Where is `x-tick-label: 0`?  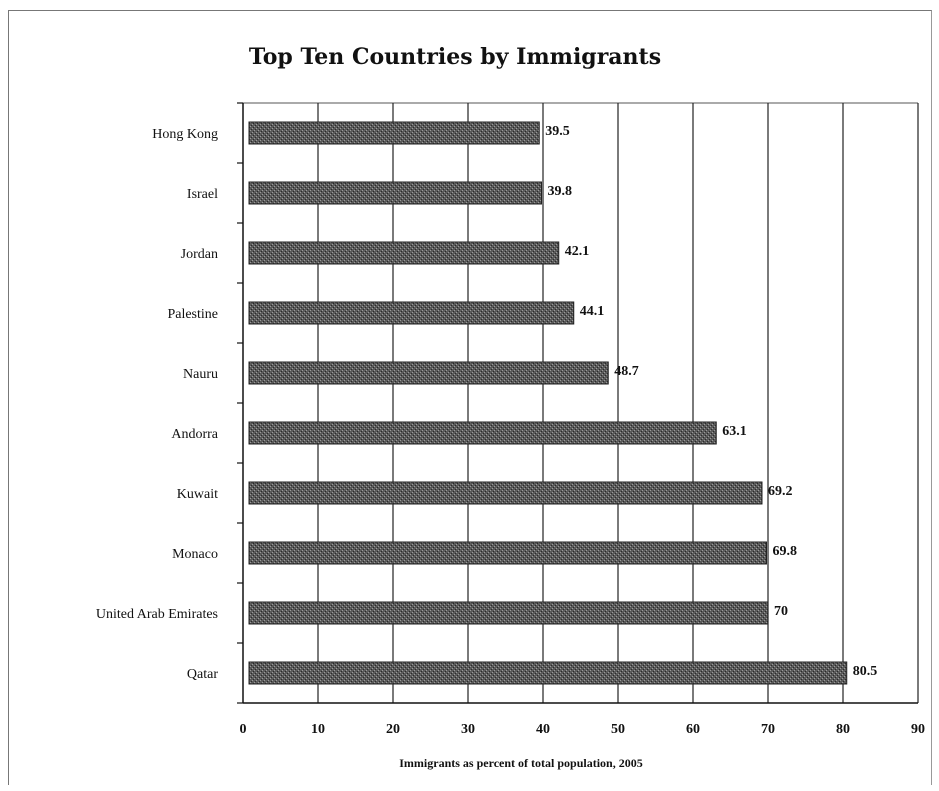 x-tick-label: 0 is located at coordinates (243, 729).